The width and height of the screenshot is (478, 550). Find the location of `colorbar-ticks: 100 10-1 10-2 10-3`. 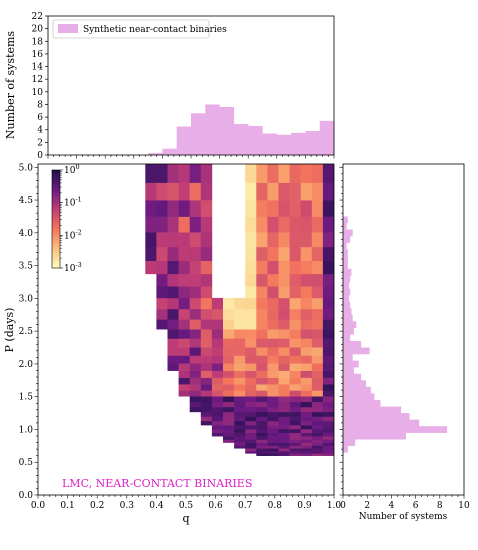

colorbar-ticks: 100 10-1 10-2 10-3 is located at coordinates (71, 218).